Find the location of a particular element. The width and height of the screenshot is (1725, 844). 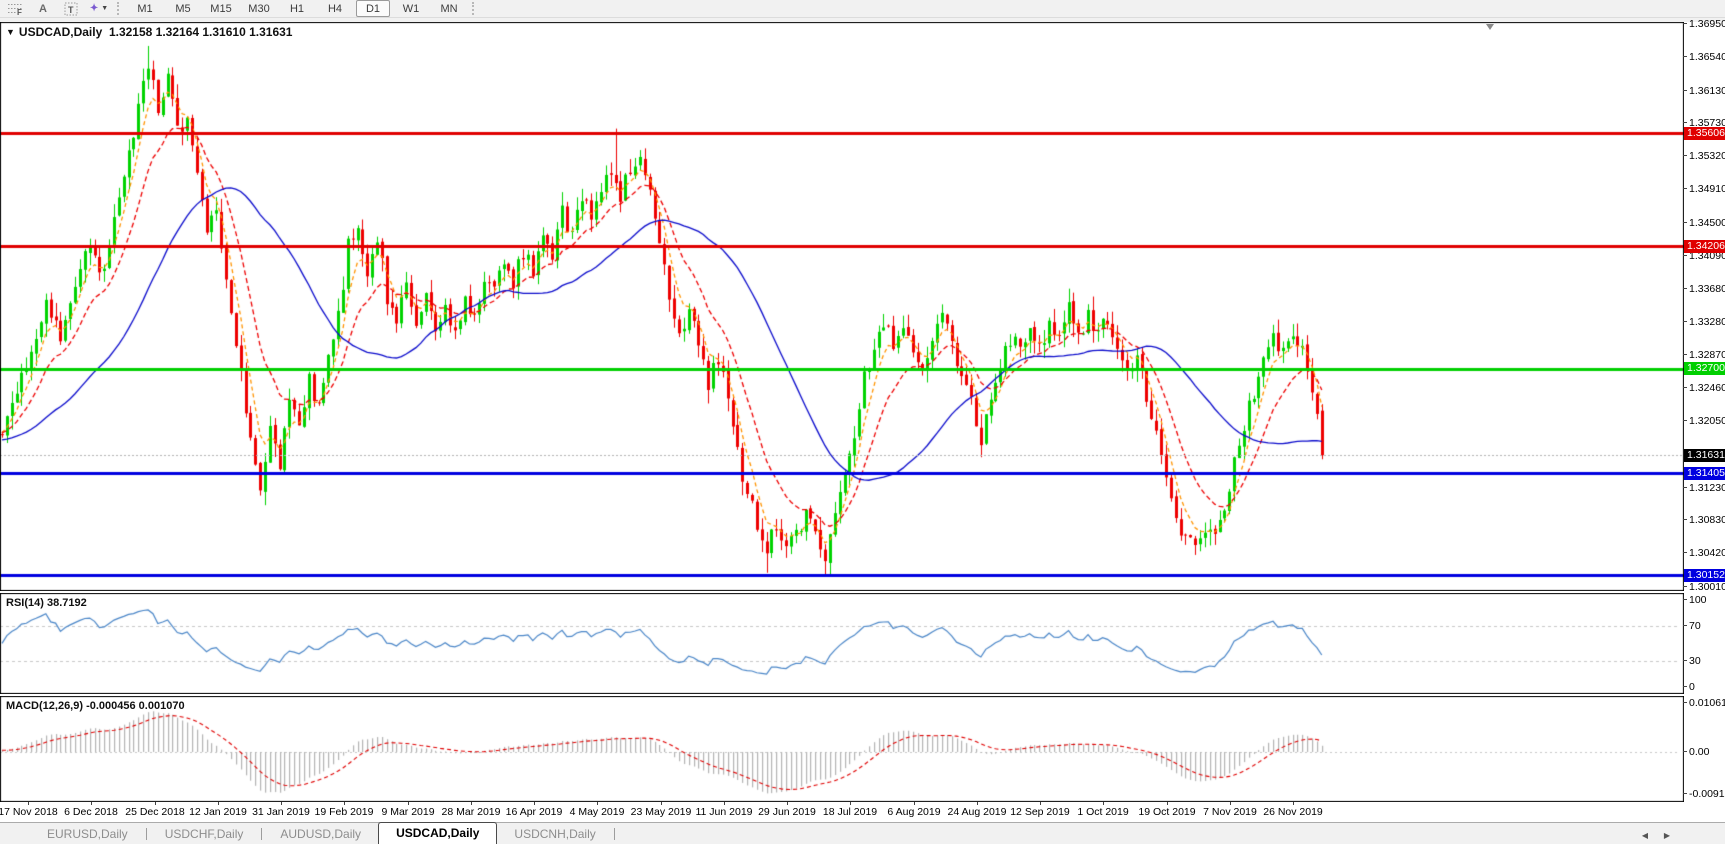

price-level-label: 1.30152 is located at coordinates (1704, 575).